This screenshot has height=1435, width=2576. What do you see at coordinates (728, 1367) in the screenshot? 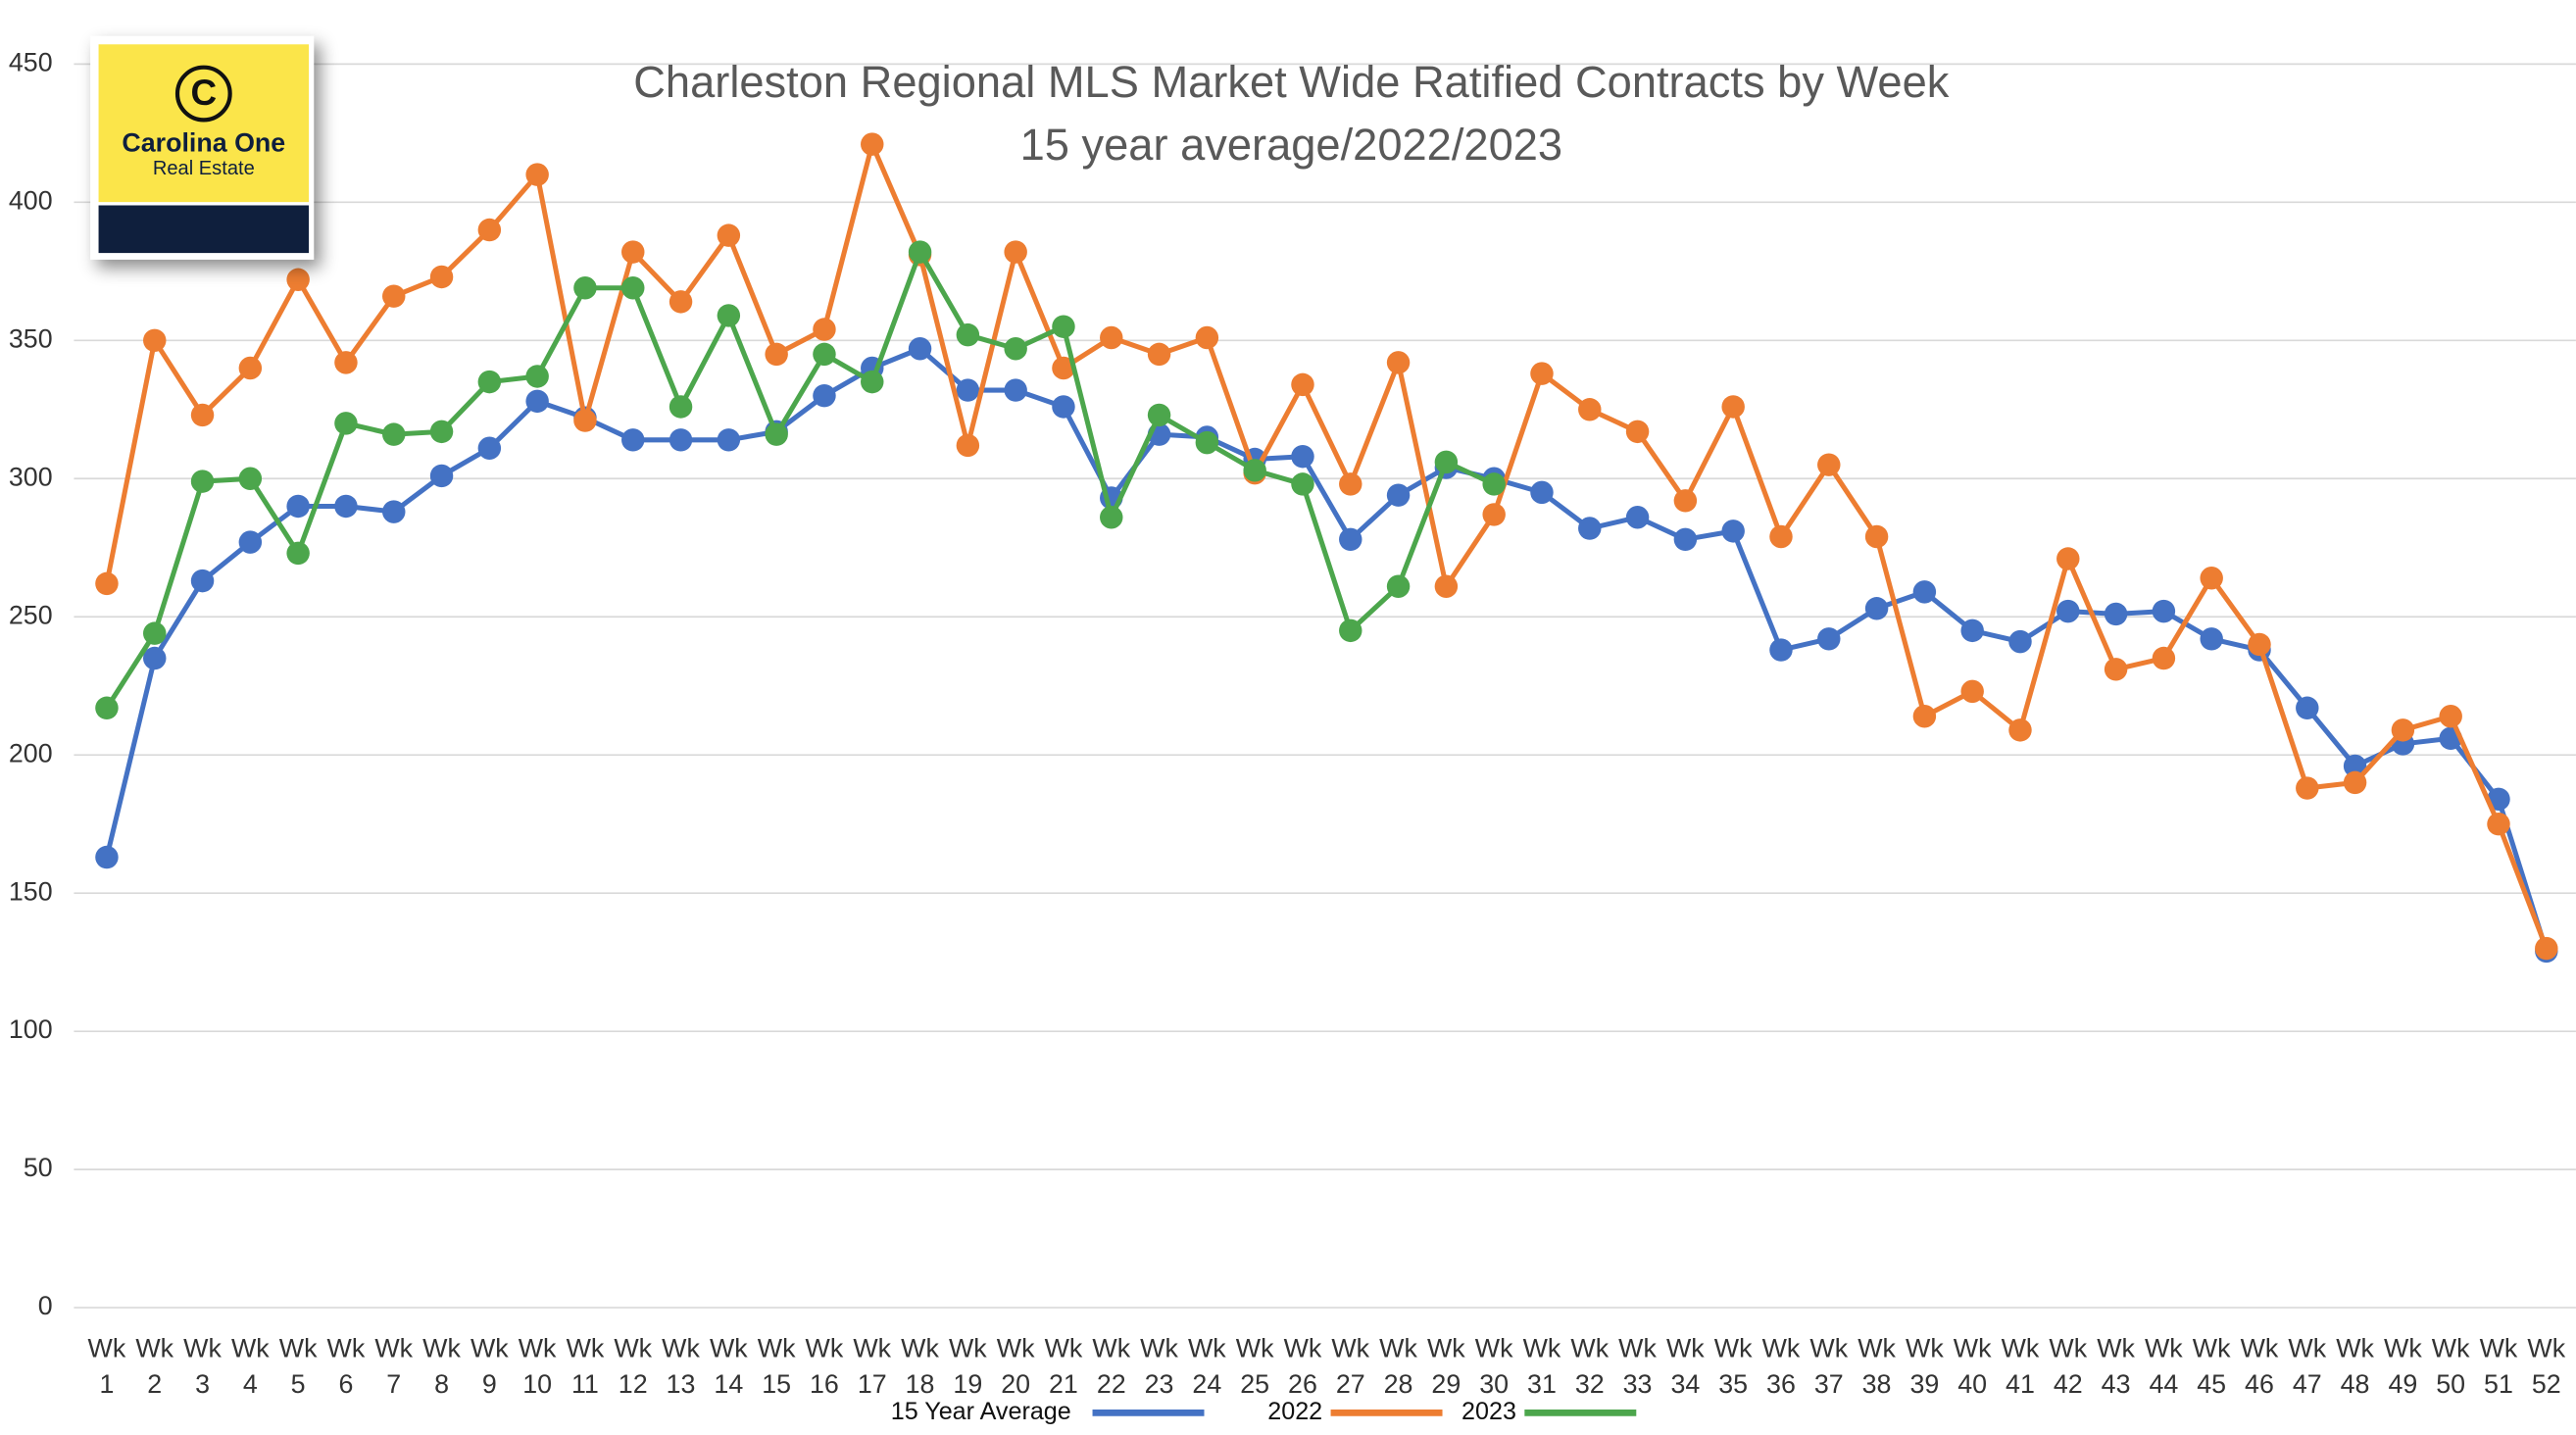
I see `x-tick-label: Wk 14` at bounding box center [728, 1367].